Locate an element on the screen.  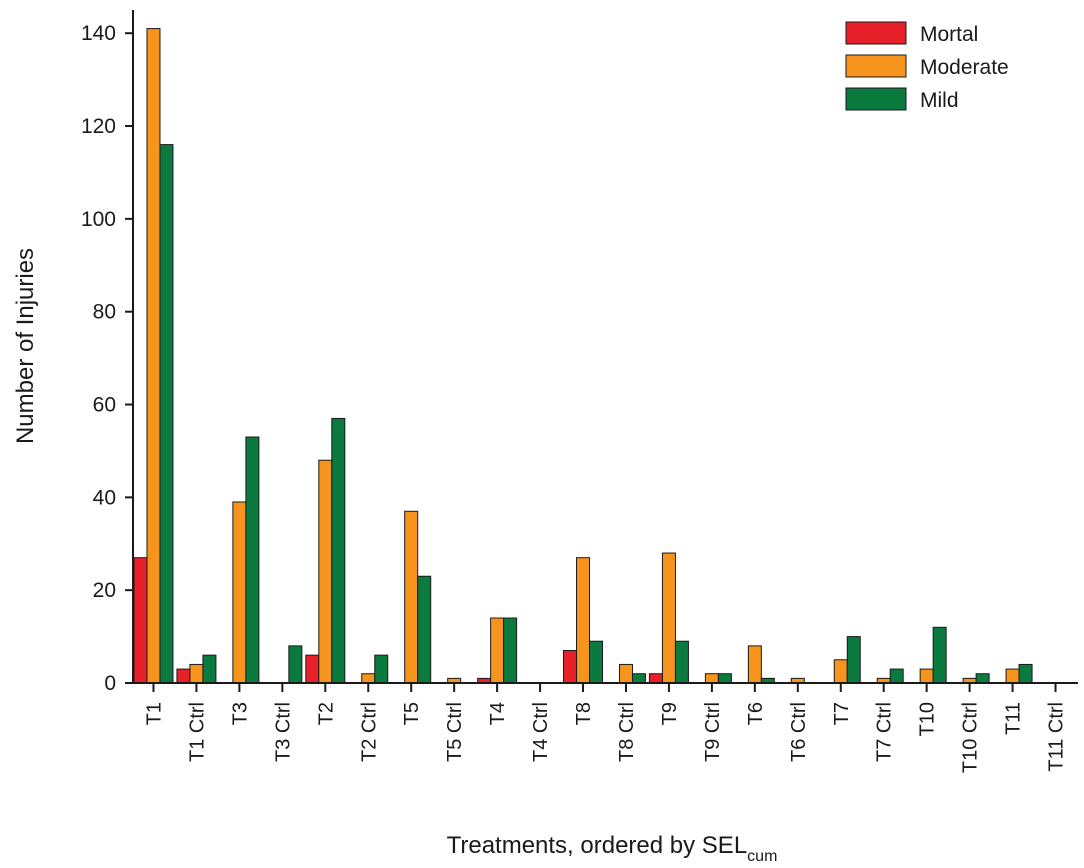
x-tick-label: T9 Ctrl is located at coordinates (713, 732).